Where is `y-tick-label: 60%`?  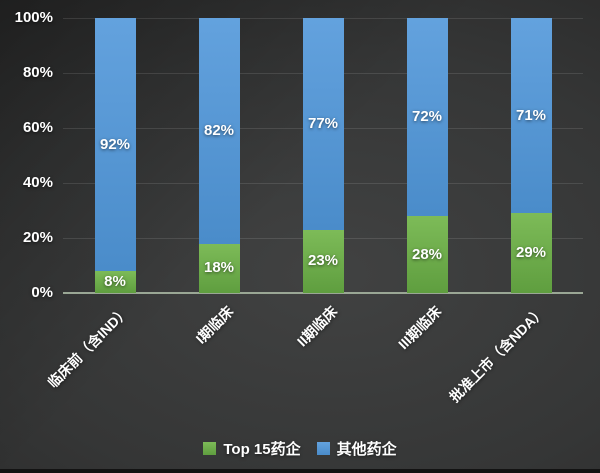 y-tick-label: 60% is located at coordinates (37, 127).